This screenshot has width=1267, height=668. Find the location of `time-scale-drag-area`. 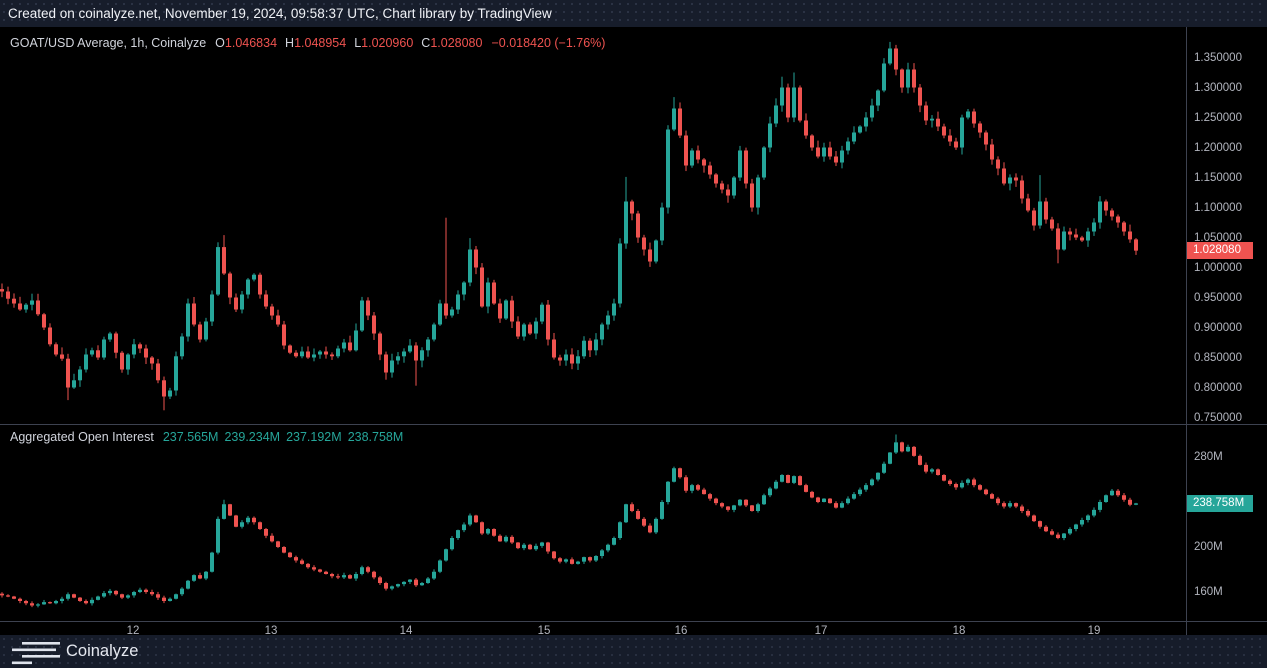

time-scale-drag-area is located at coordinates (593, 628).